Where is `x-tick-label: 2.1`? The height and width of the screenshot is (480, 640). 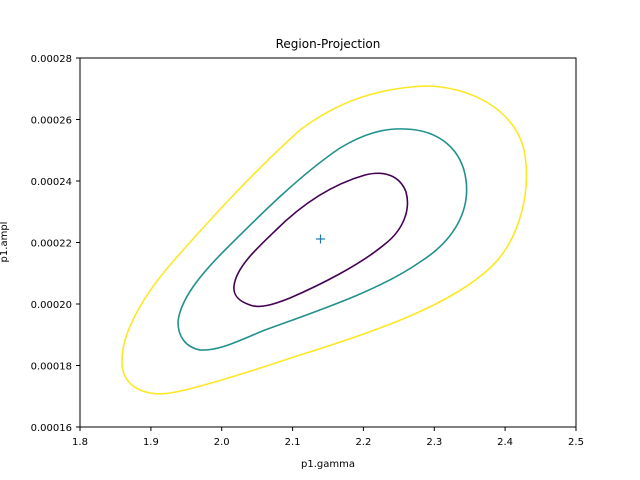
x-tick-label: 2.1 is located at coordinates (293, 442).